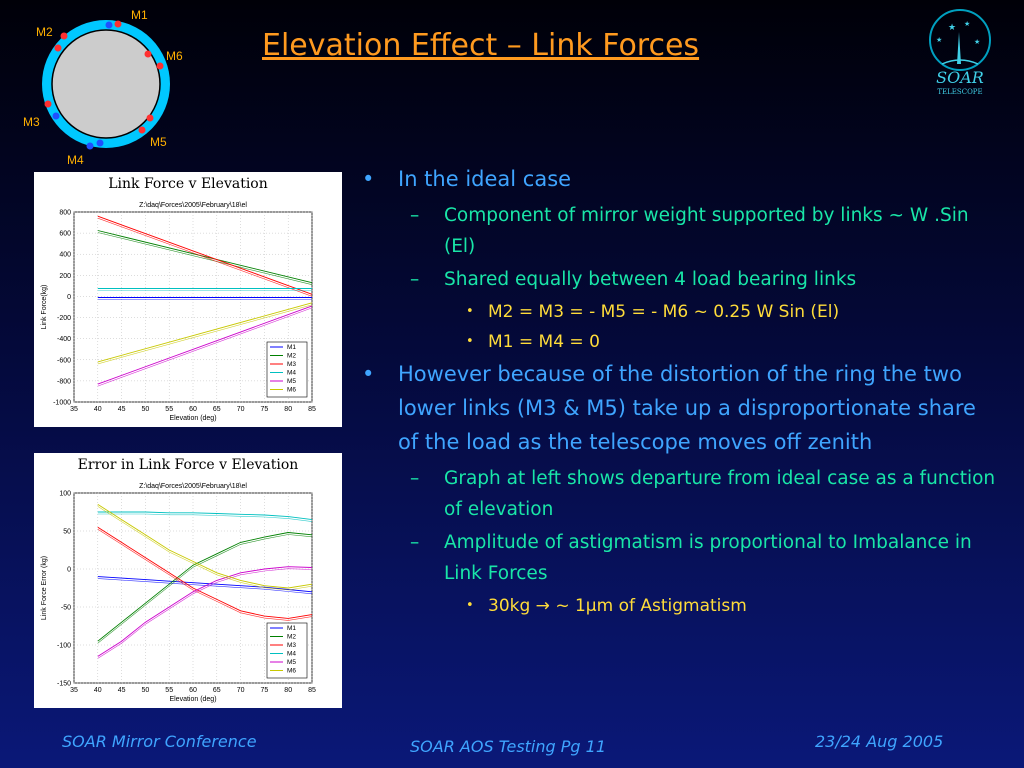 The image size is (1024, 768). Describe the element at coordinates (960, 77) in the screenshot. I see `logo-text: SOAR` at that location.